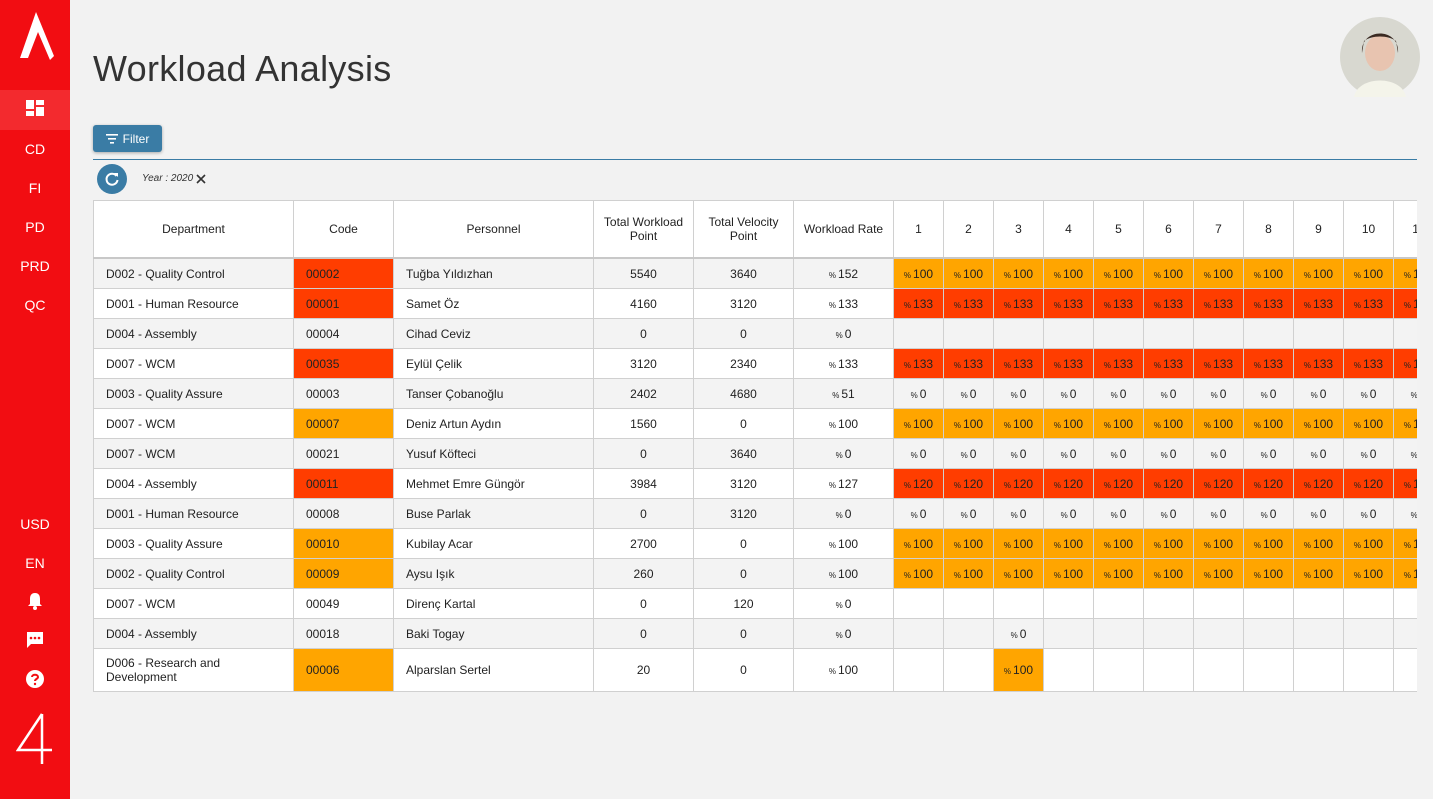  I want to click on workload-rate-cell: % 152, so click(843, 273).